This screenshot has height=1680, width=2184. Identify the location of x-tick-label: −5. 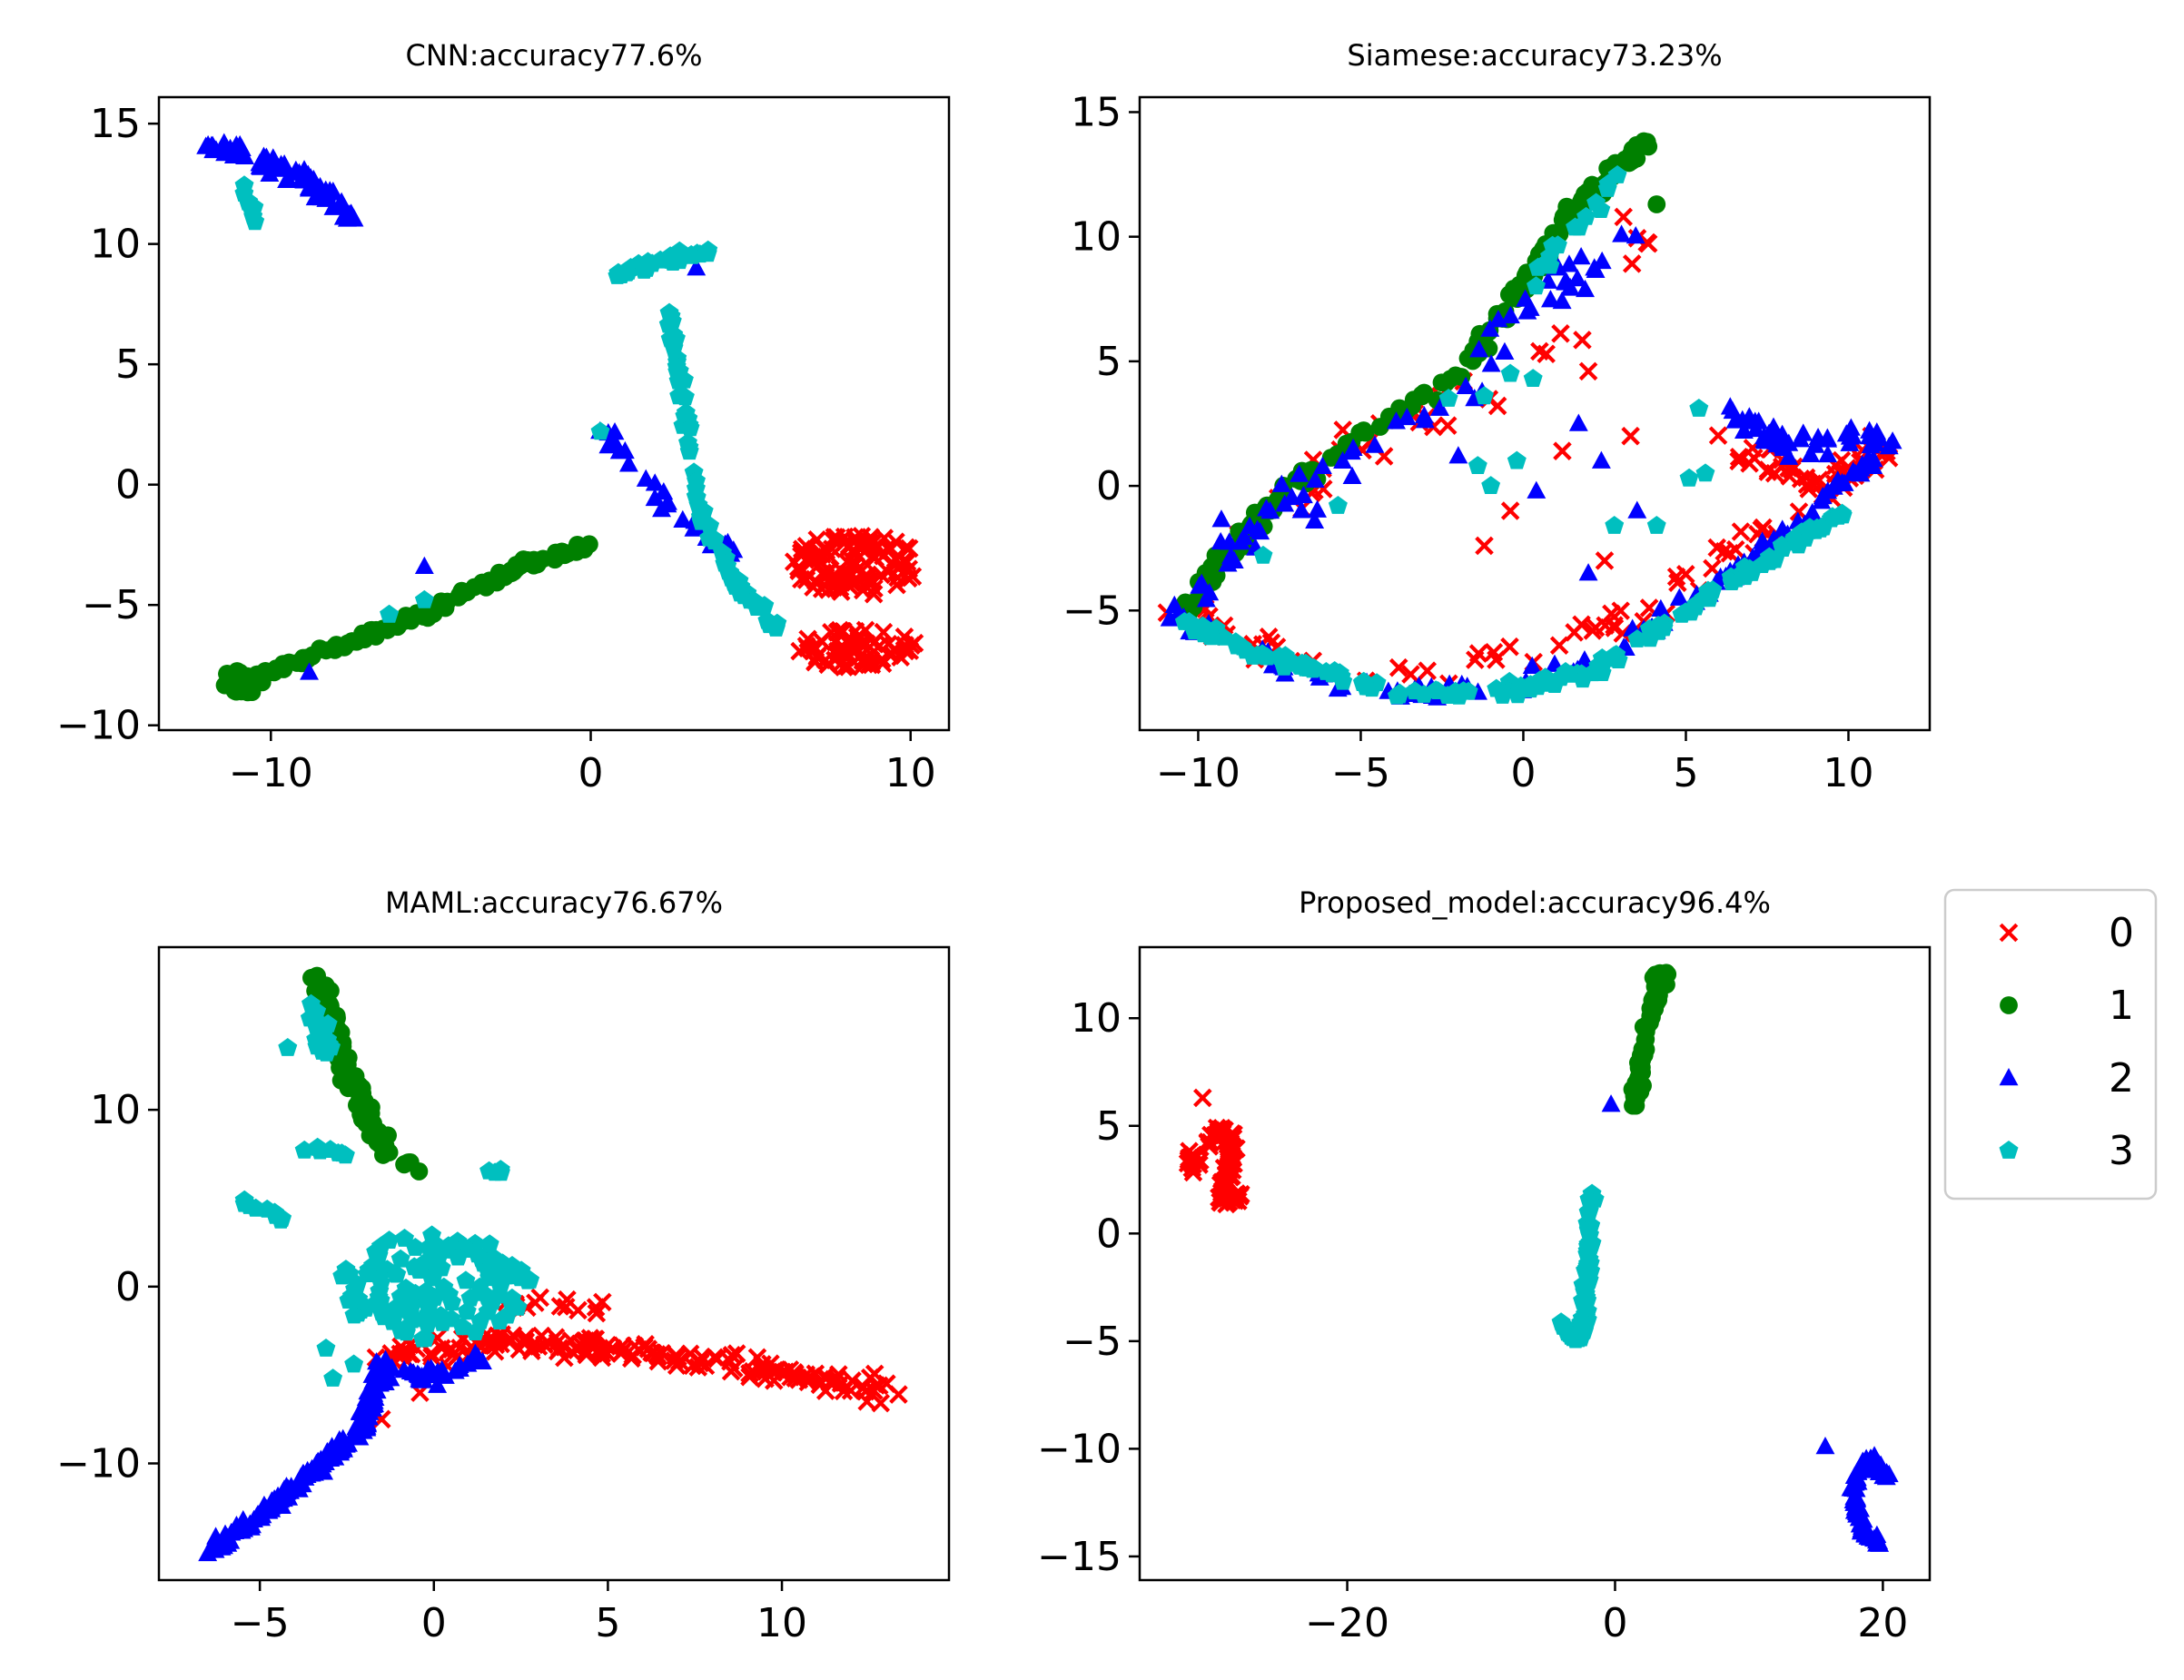
(261, 1623).